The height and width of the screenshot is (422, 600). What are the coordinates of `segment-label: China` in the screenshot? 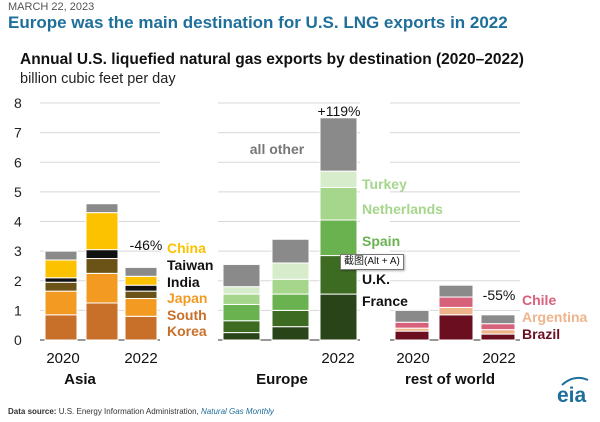 It's located at (186, 248).